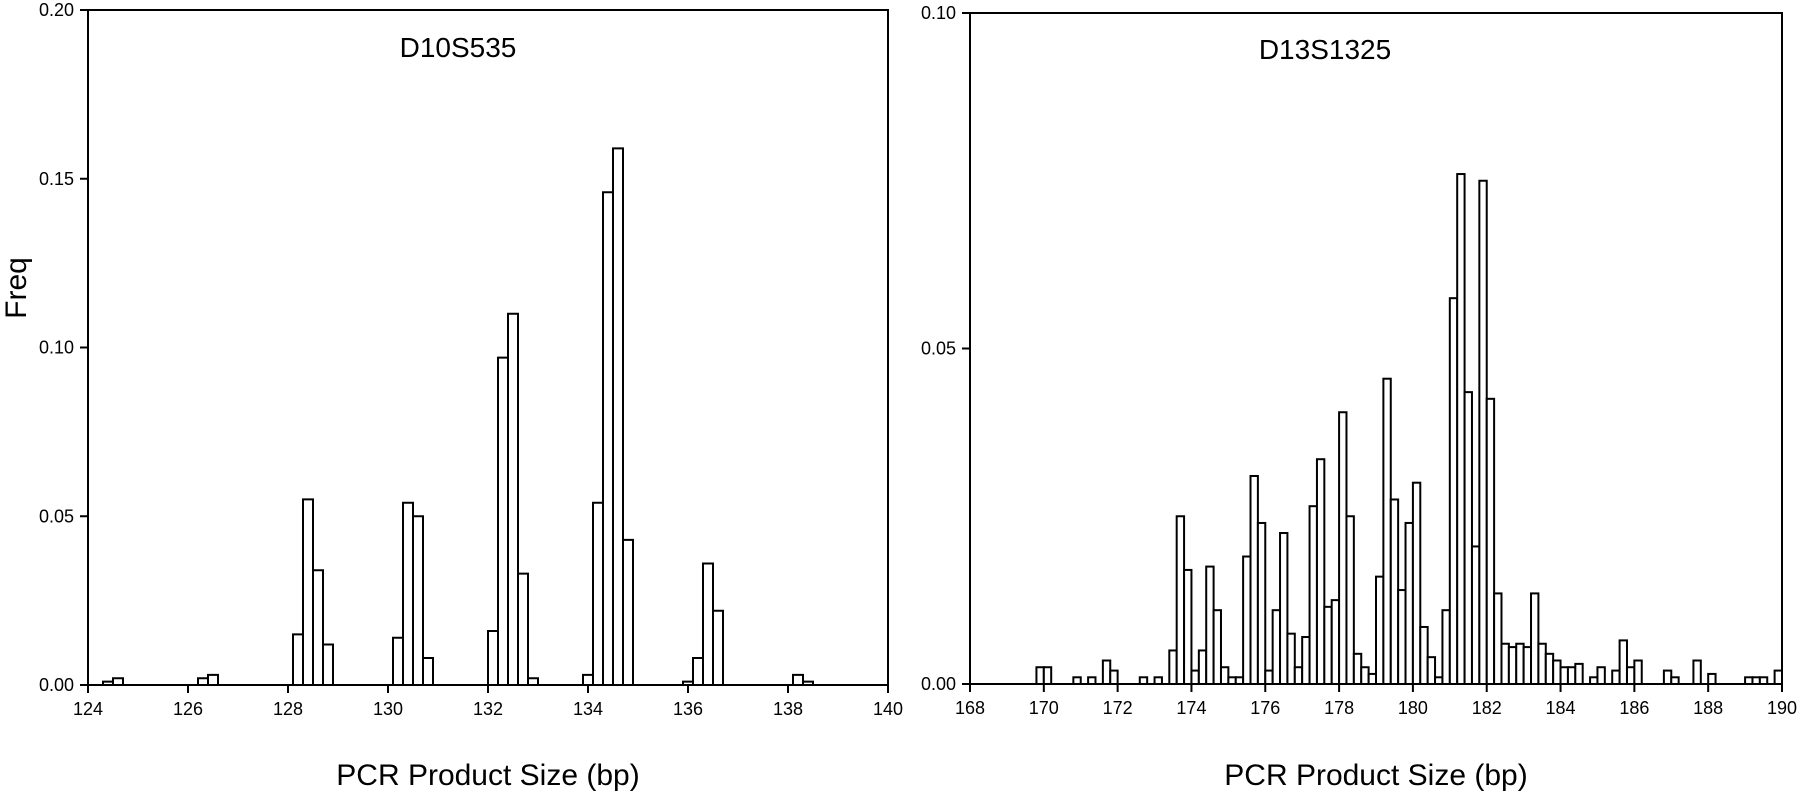  What do you see at coordinates (888, 709) in the screenshot?
I see `x-tick-label: 140` at bounding box center [888, 709].